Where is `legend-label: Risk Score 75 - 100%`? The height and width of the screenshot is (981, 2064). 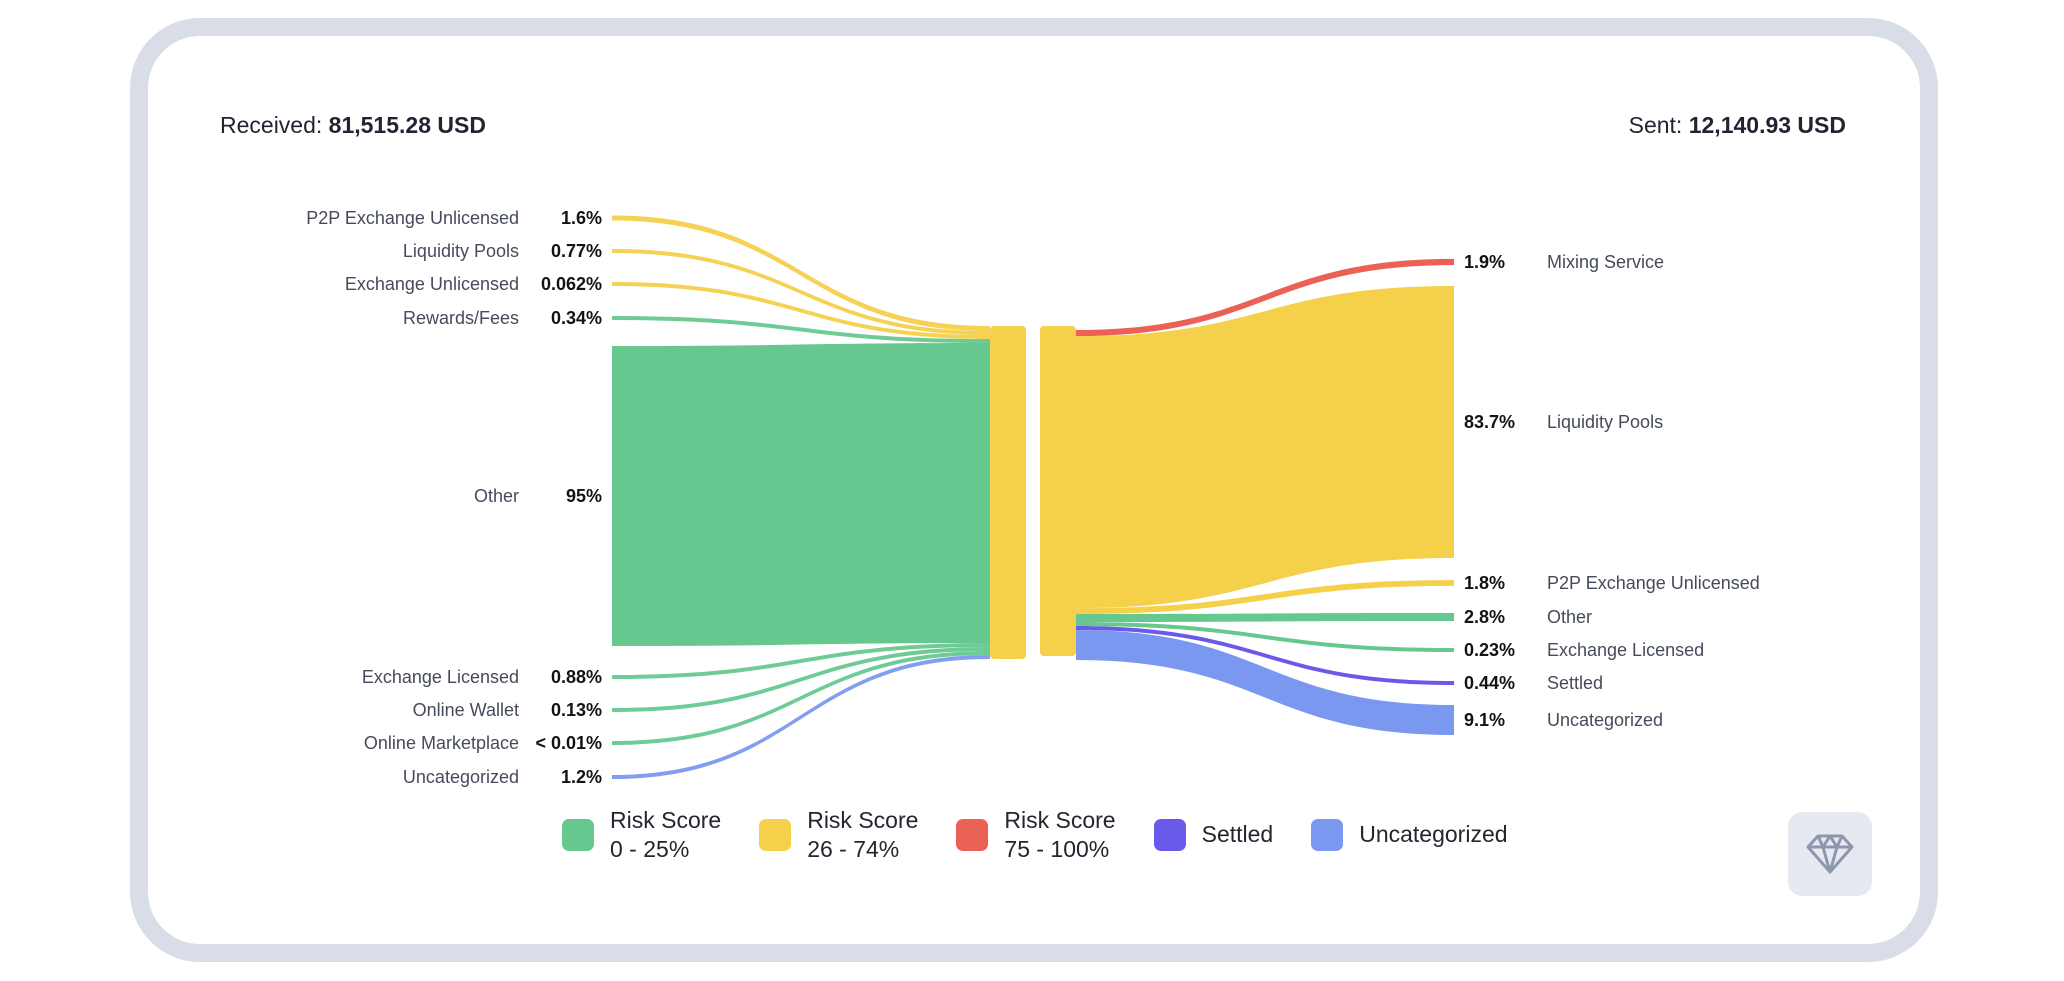
legend-label: Risk Score 75 - 100% is located at coordinates (1059, 835).